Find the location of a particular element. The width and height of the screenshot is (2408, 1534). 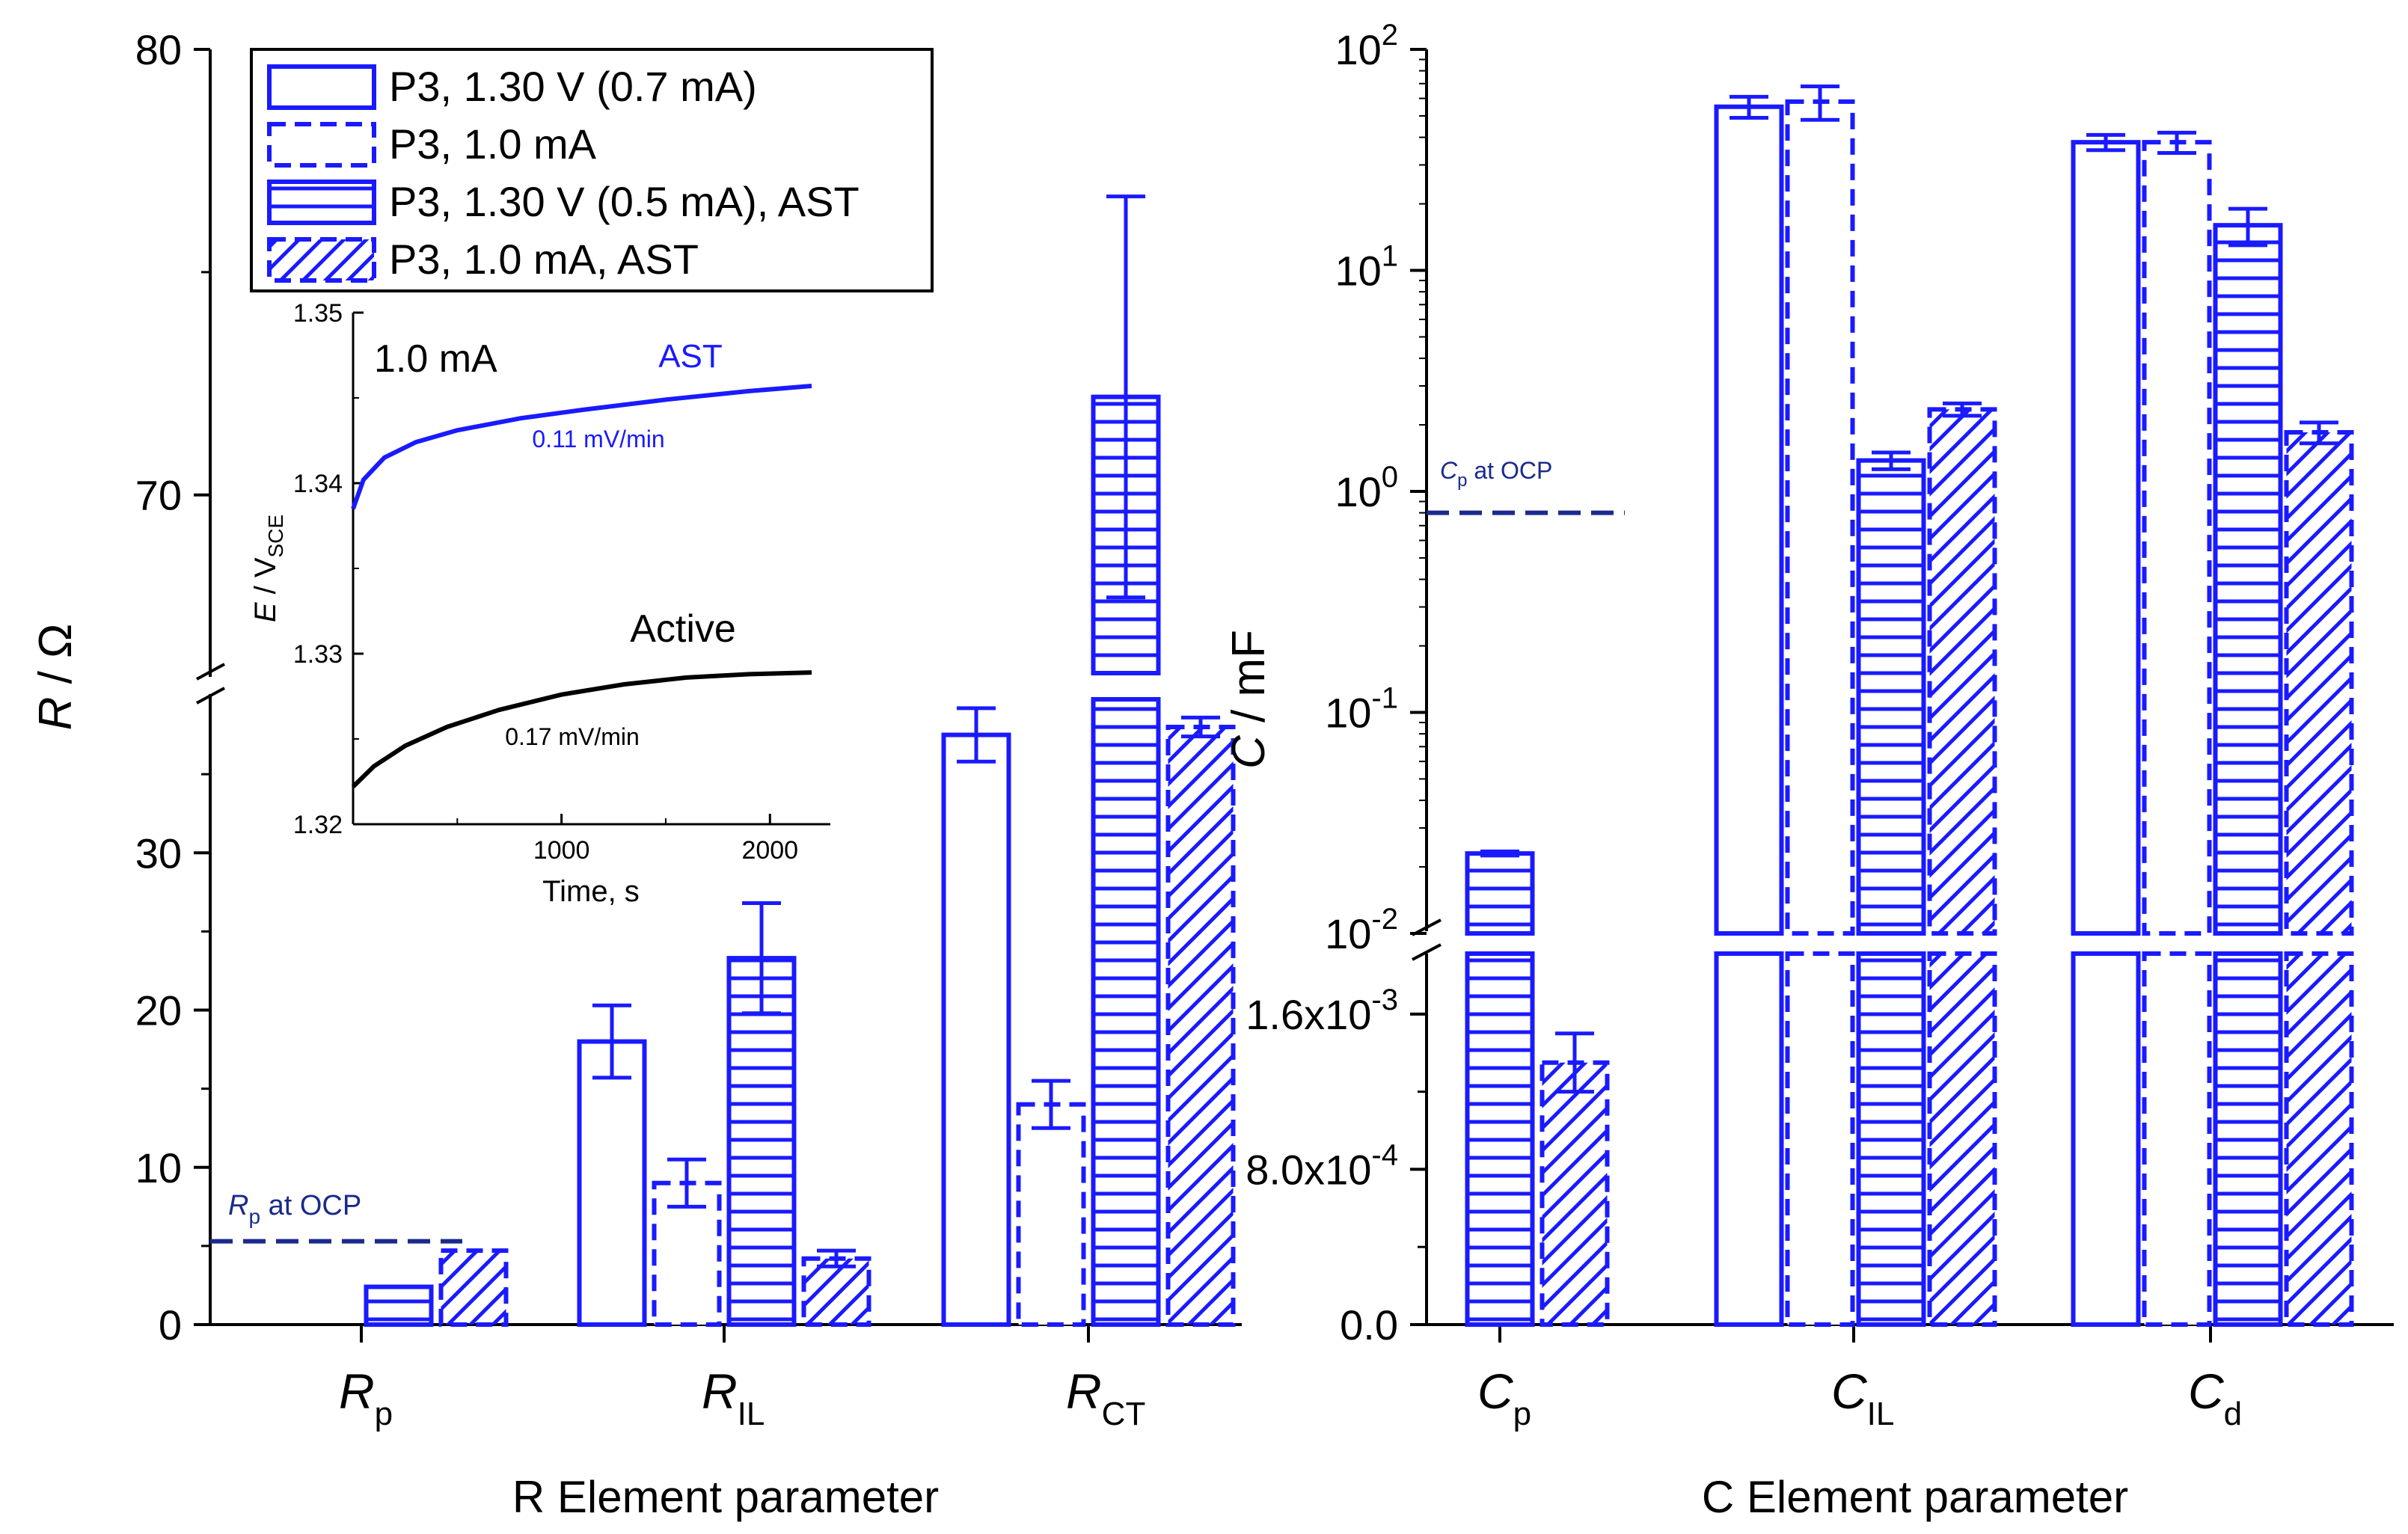

y-tick-label-part: -4 is located at coordinates (1384, 1154).